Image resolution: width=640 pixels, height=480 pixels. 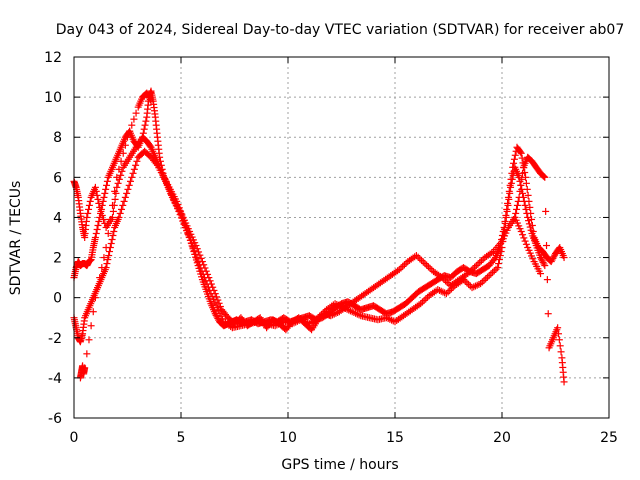 What do you see at coordinates (288, 438) in the screenshot?
I see `x-tick-label: 10` at bounding box center [288, 438].